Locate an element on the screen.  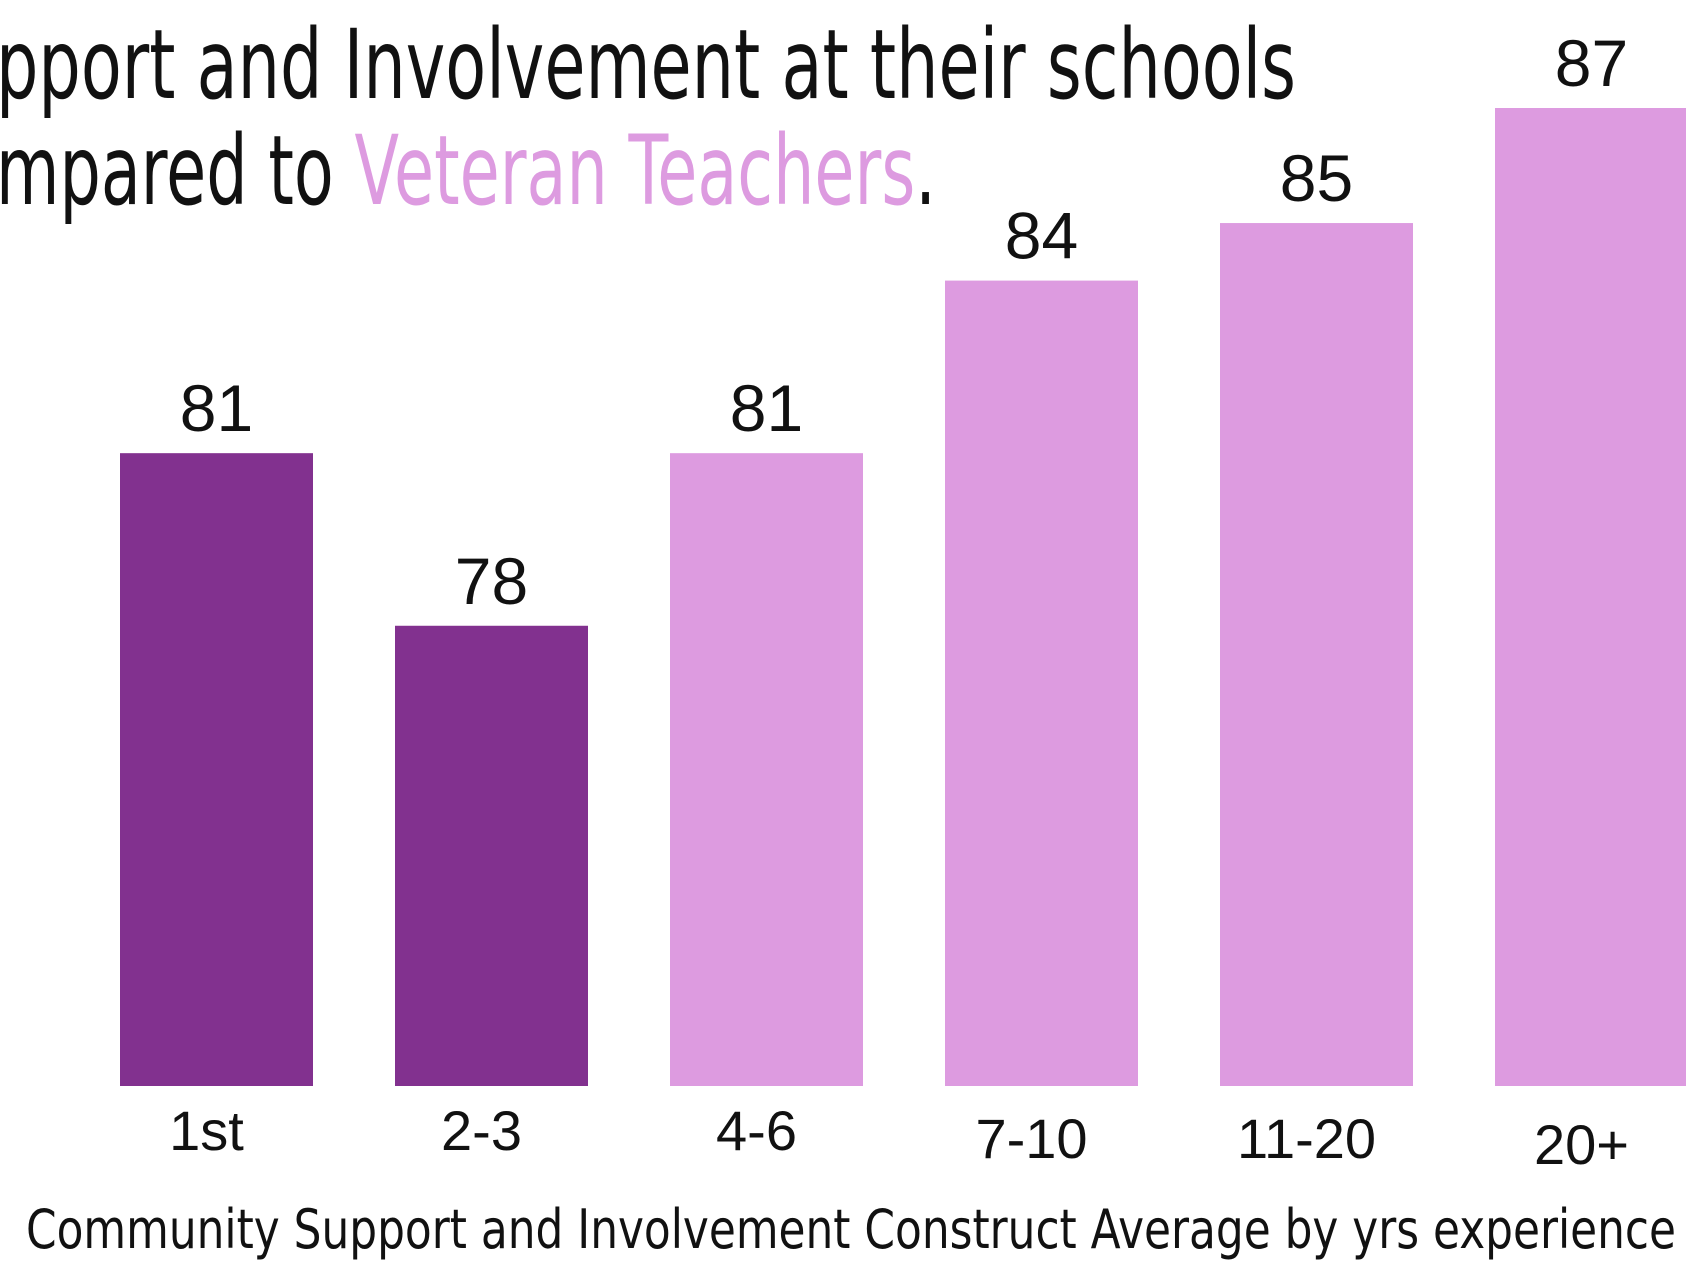
chart-title-line-2: mpared to Veteran Teachers. is located at coordinates (468, 171).